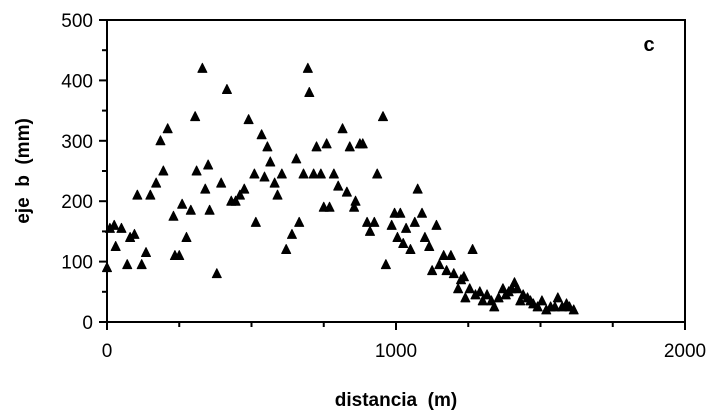  Describe the element at coordinates (77, 81) in the screenshot. I see `y-tick-label: 400` at that location.